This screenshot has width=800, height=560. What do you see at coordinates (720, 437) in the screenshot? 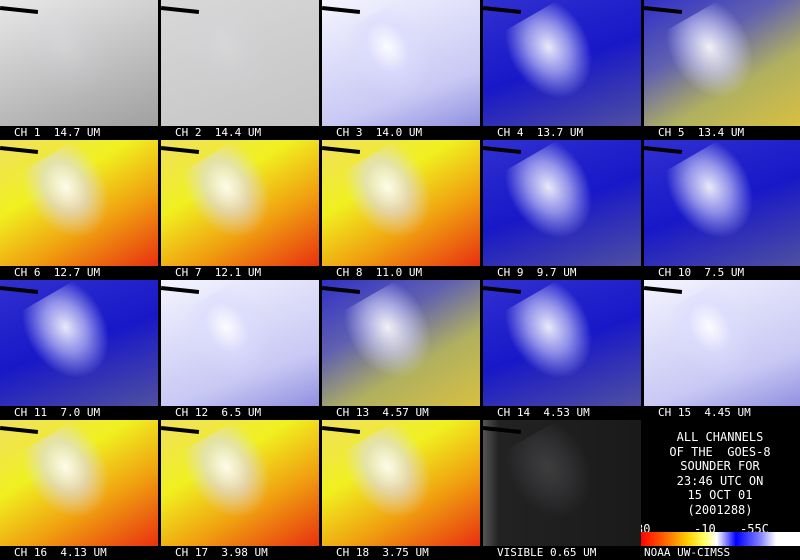
I see `info-line: ALL CHANNELS` at bounding box center [720, 437].